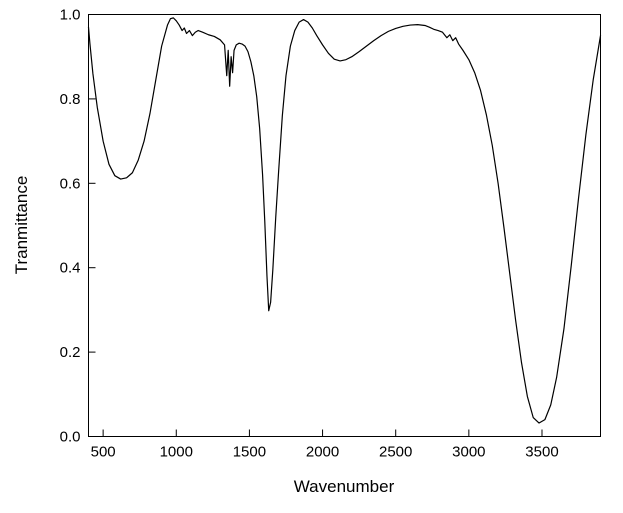  What do you see at coordinates (21, 225) in the screenshot?
I see `y-axis-label: Tranmittance` at bounding box center [21, 225].